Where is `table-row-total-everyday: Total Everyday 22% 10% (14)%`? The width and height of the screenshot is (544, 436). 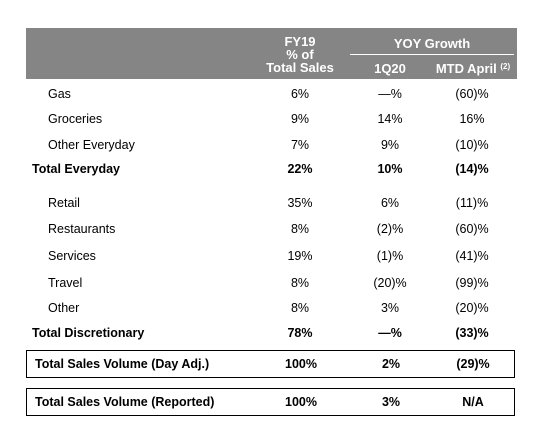 table-row-total-everyday: Total Everyday 22% 10% (14)% is located at coordinates (272, 172).